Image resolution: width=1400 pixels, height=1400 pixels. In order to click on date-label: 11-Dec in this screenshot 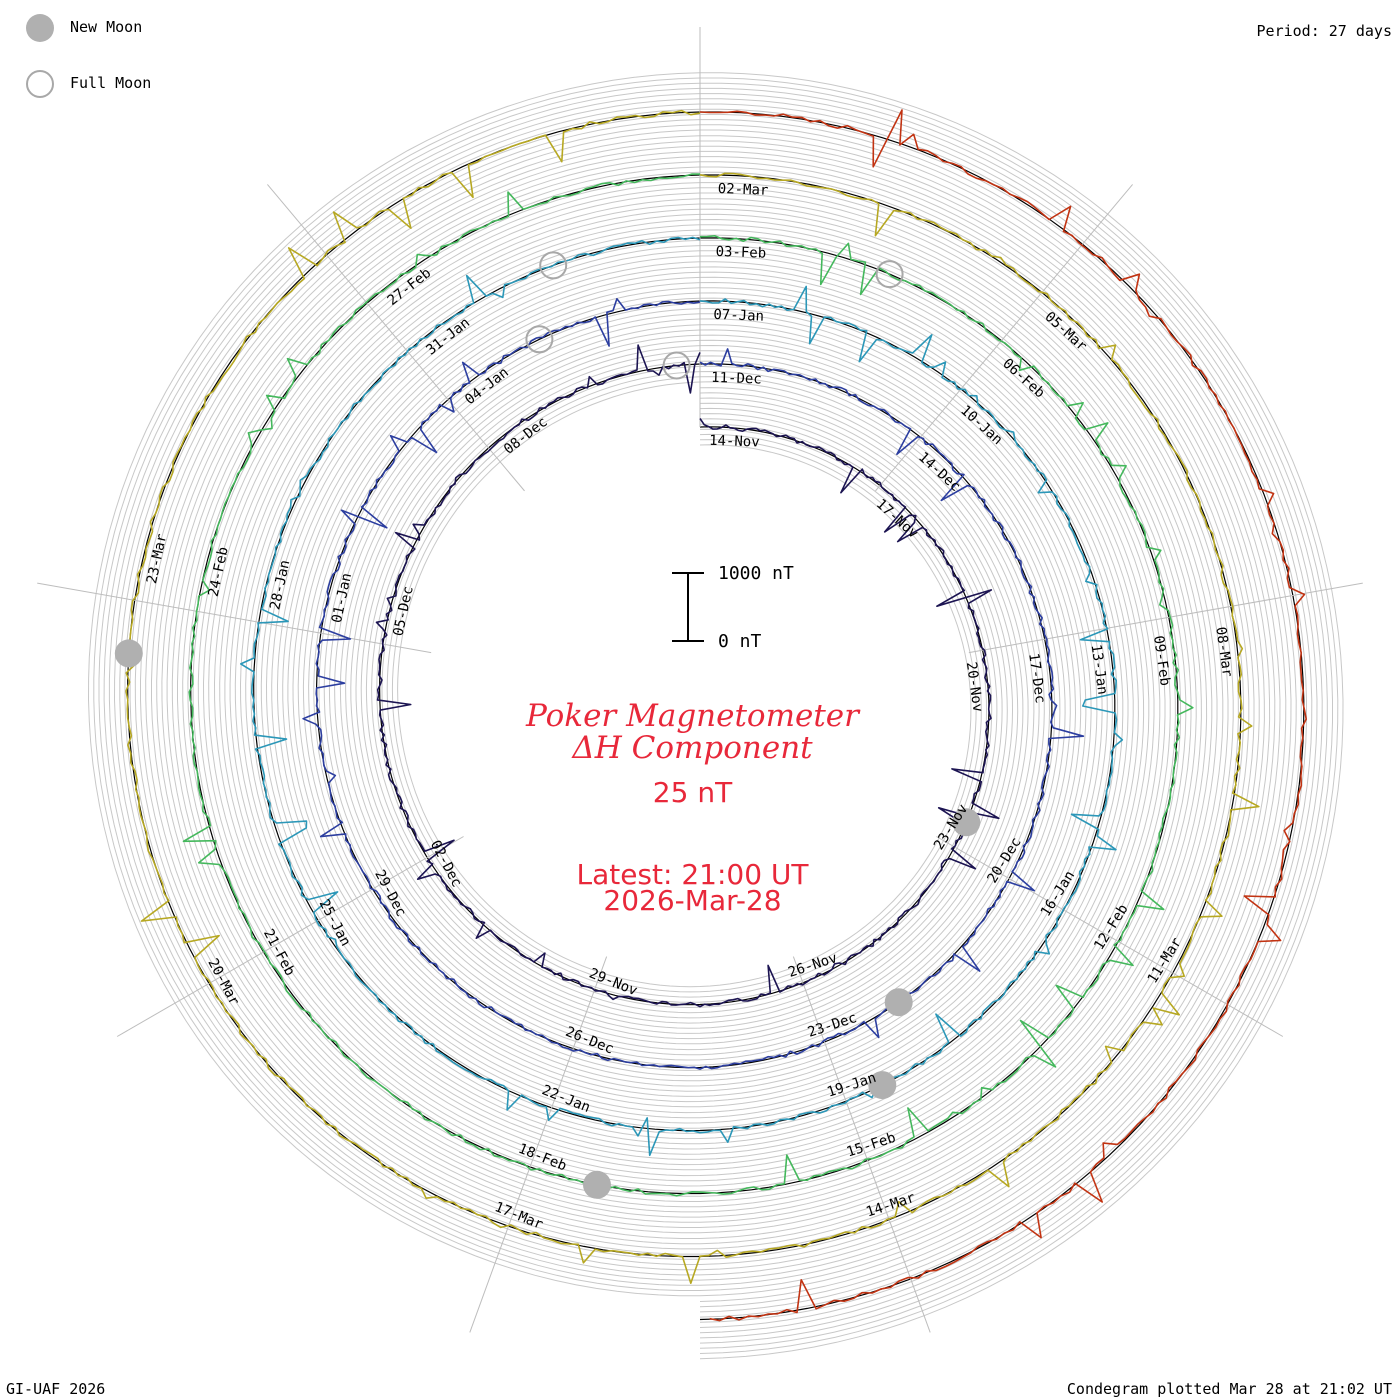, I will do `click(736, 379)`.